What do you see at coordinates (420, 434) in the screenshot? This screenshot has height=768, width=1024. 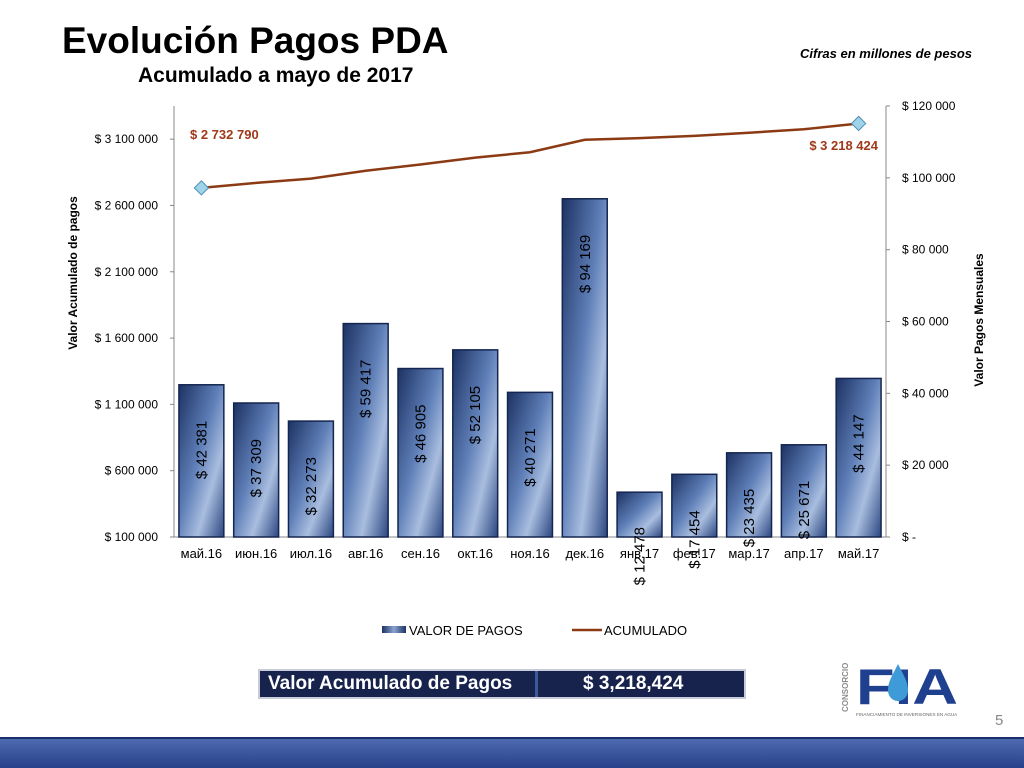 I see `bar-value-label: $ 46 905` at bounding box center [420, 434].